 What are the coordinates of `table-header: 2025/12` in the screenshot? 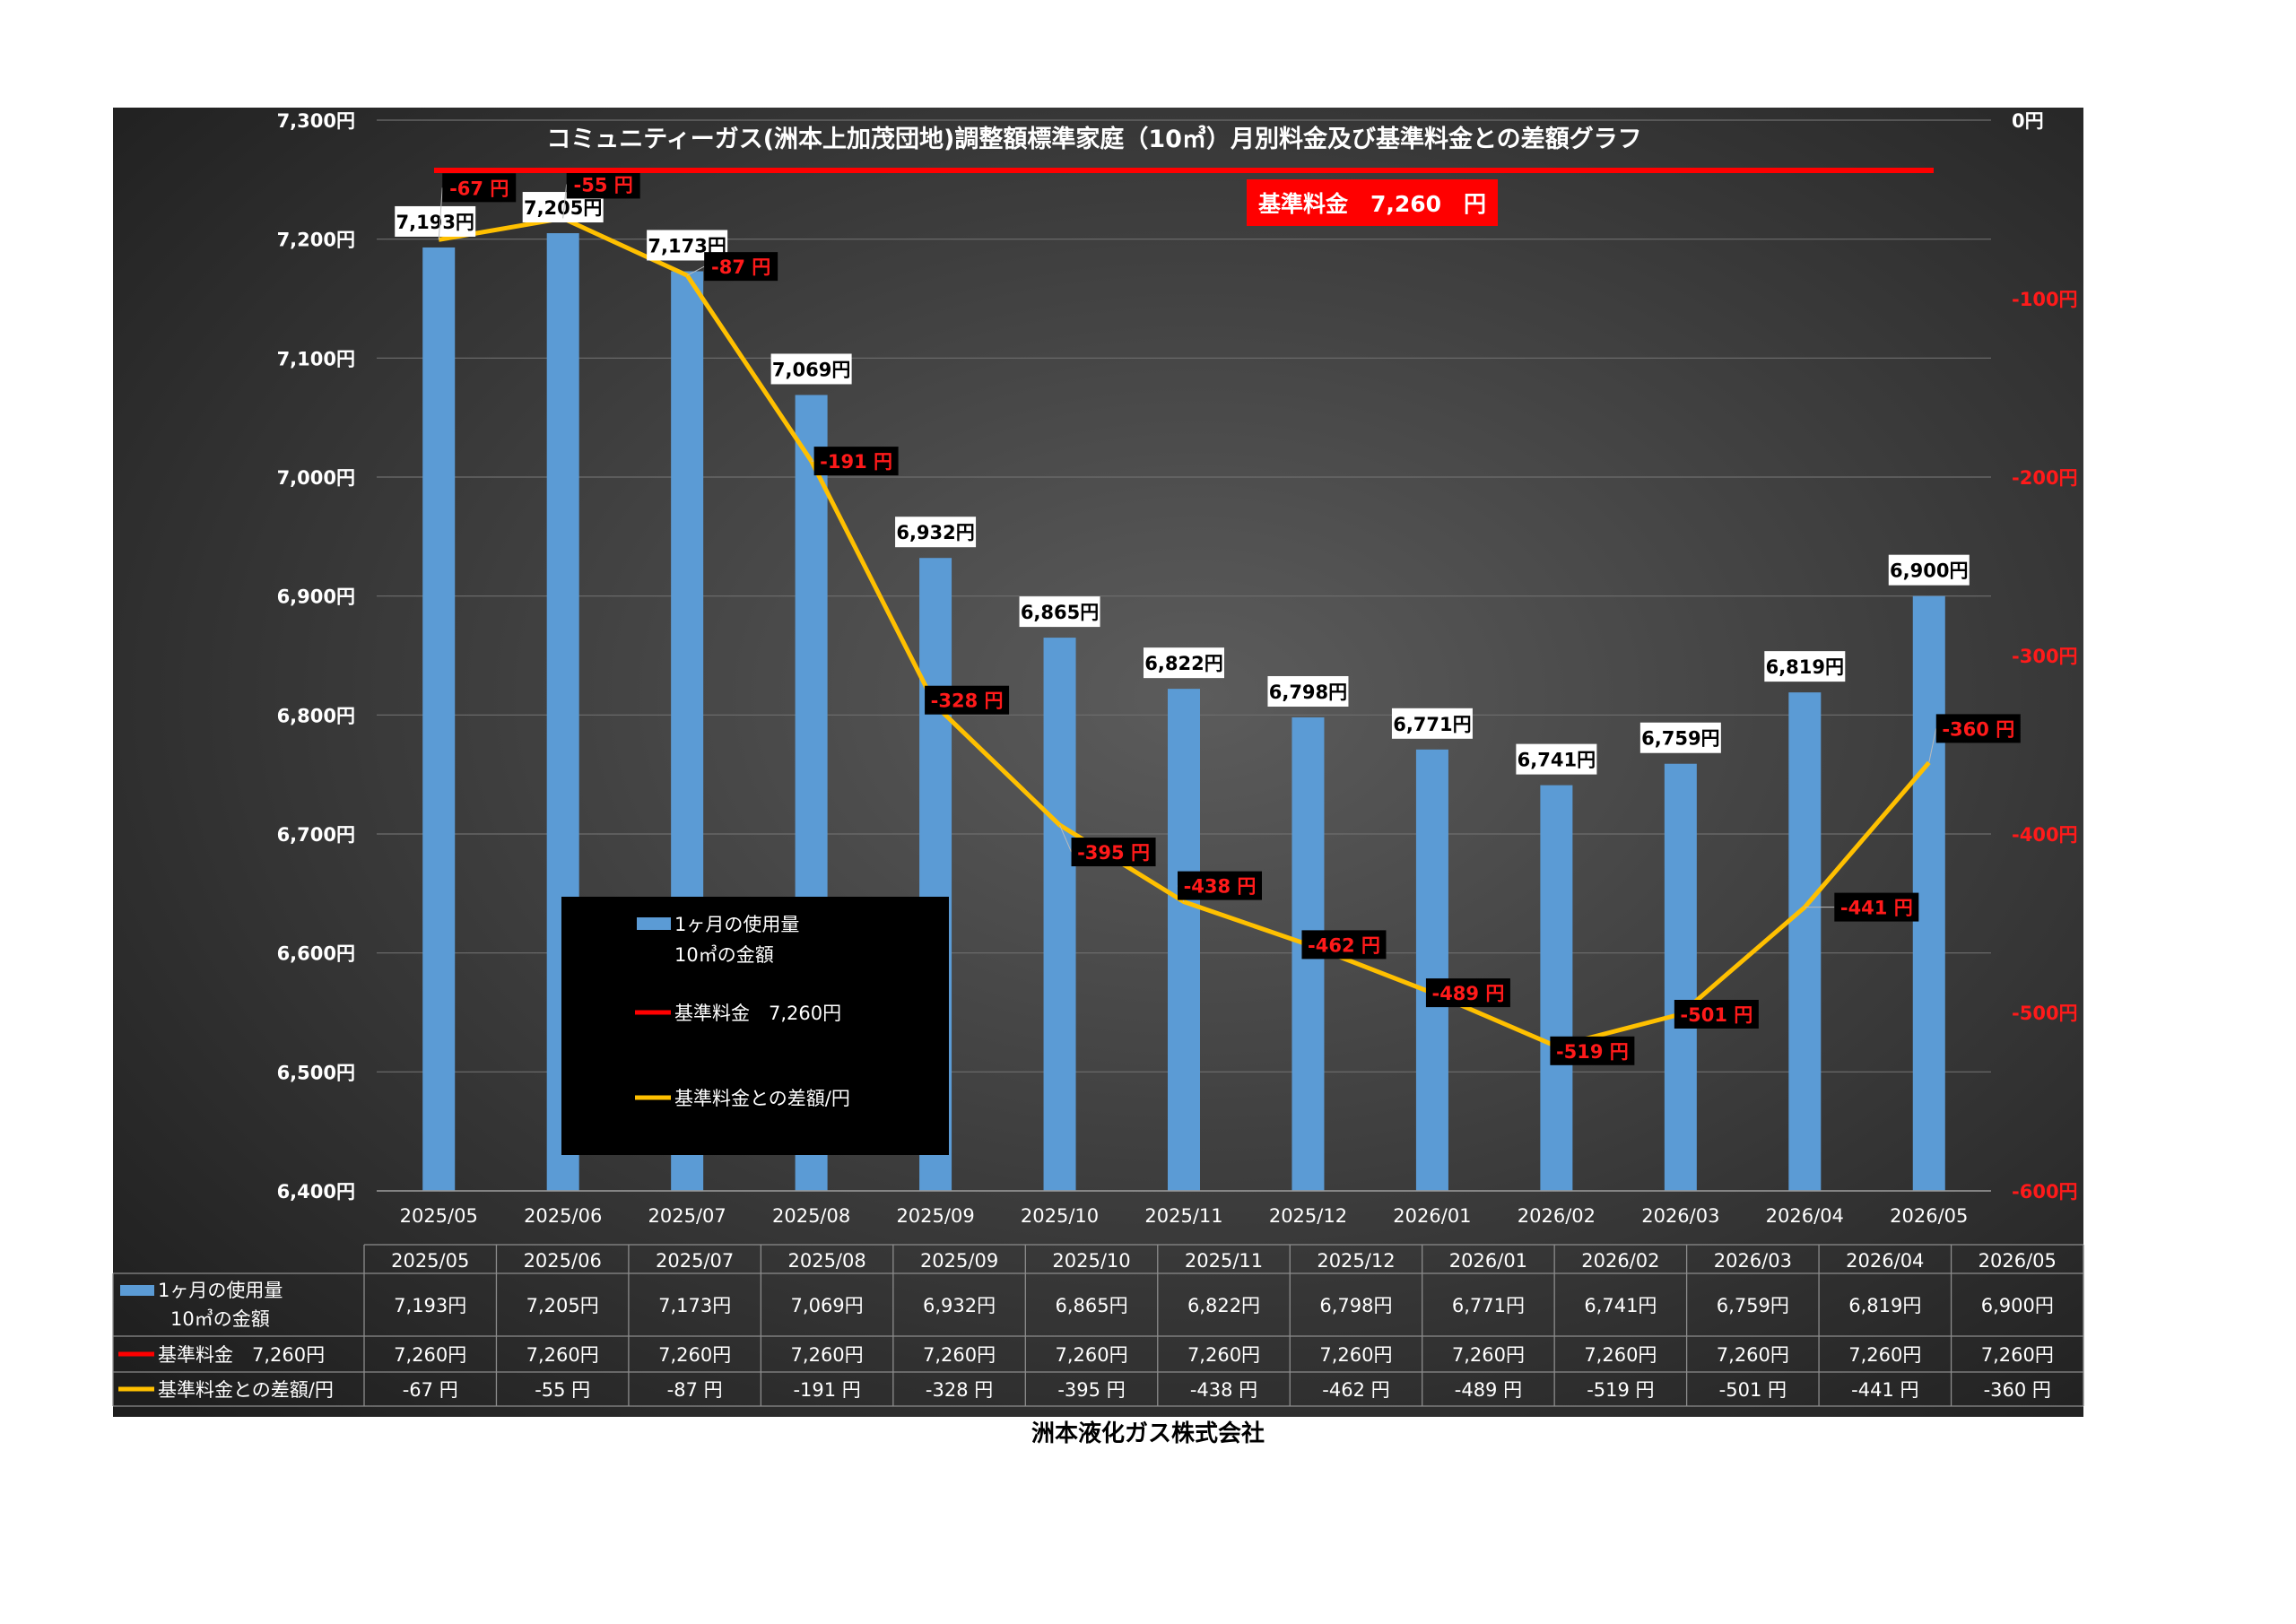 It's located at (1356, 1261).